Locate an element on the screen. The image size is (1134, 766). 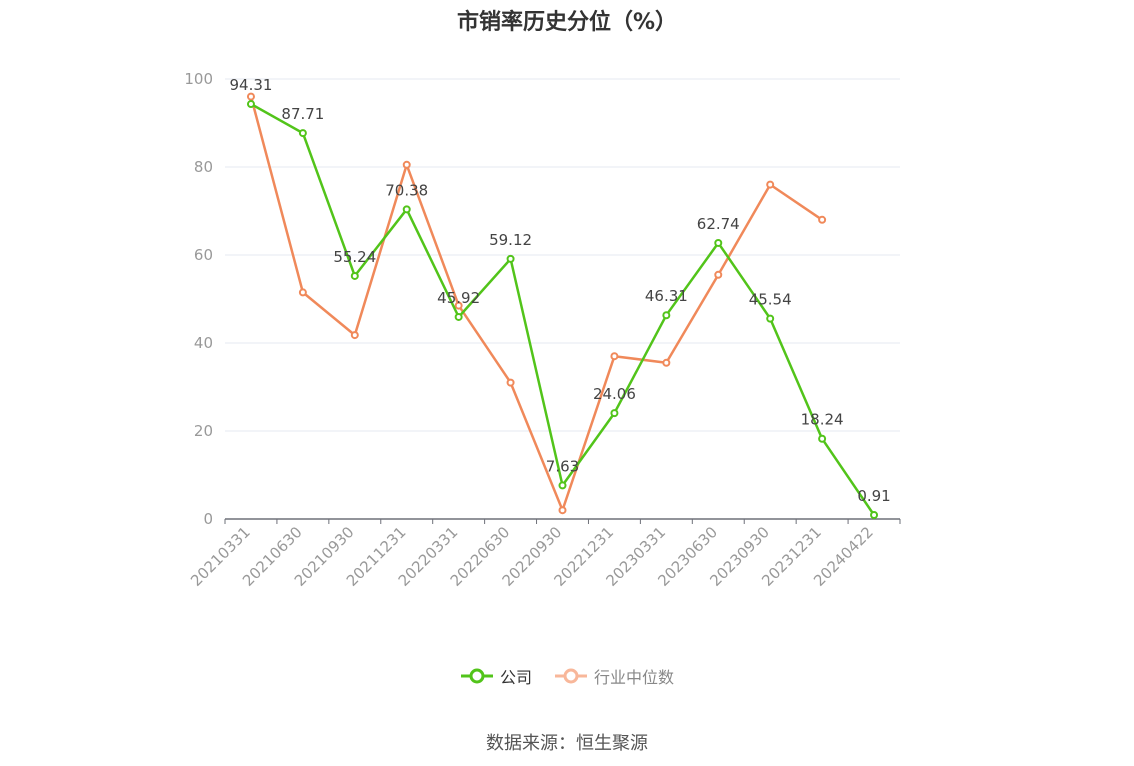
data-label-公司: 59.12 is located at coordinates (510, 240).